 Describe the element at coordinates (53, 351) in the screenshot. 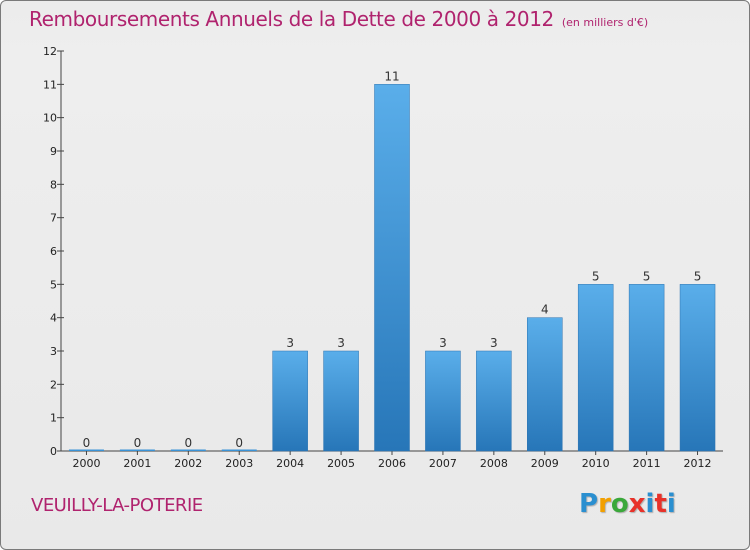

I see `y-tick-label: 3` at that location.